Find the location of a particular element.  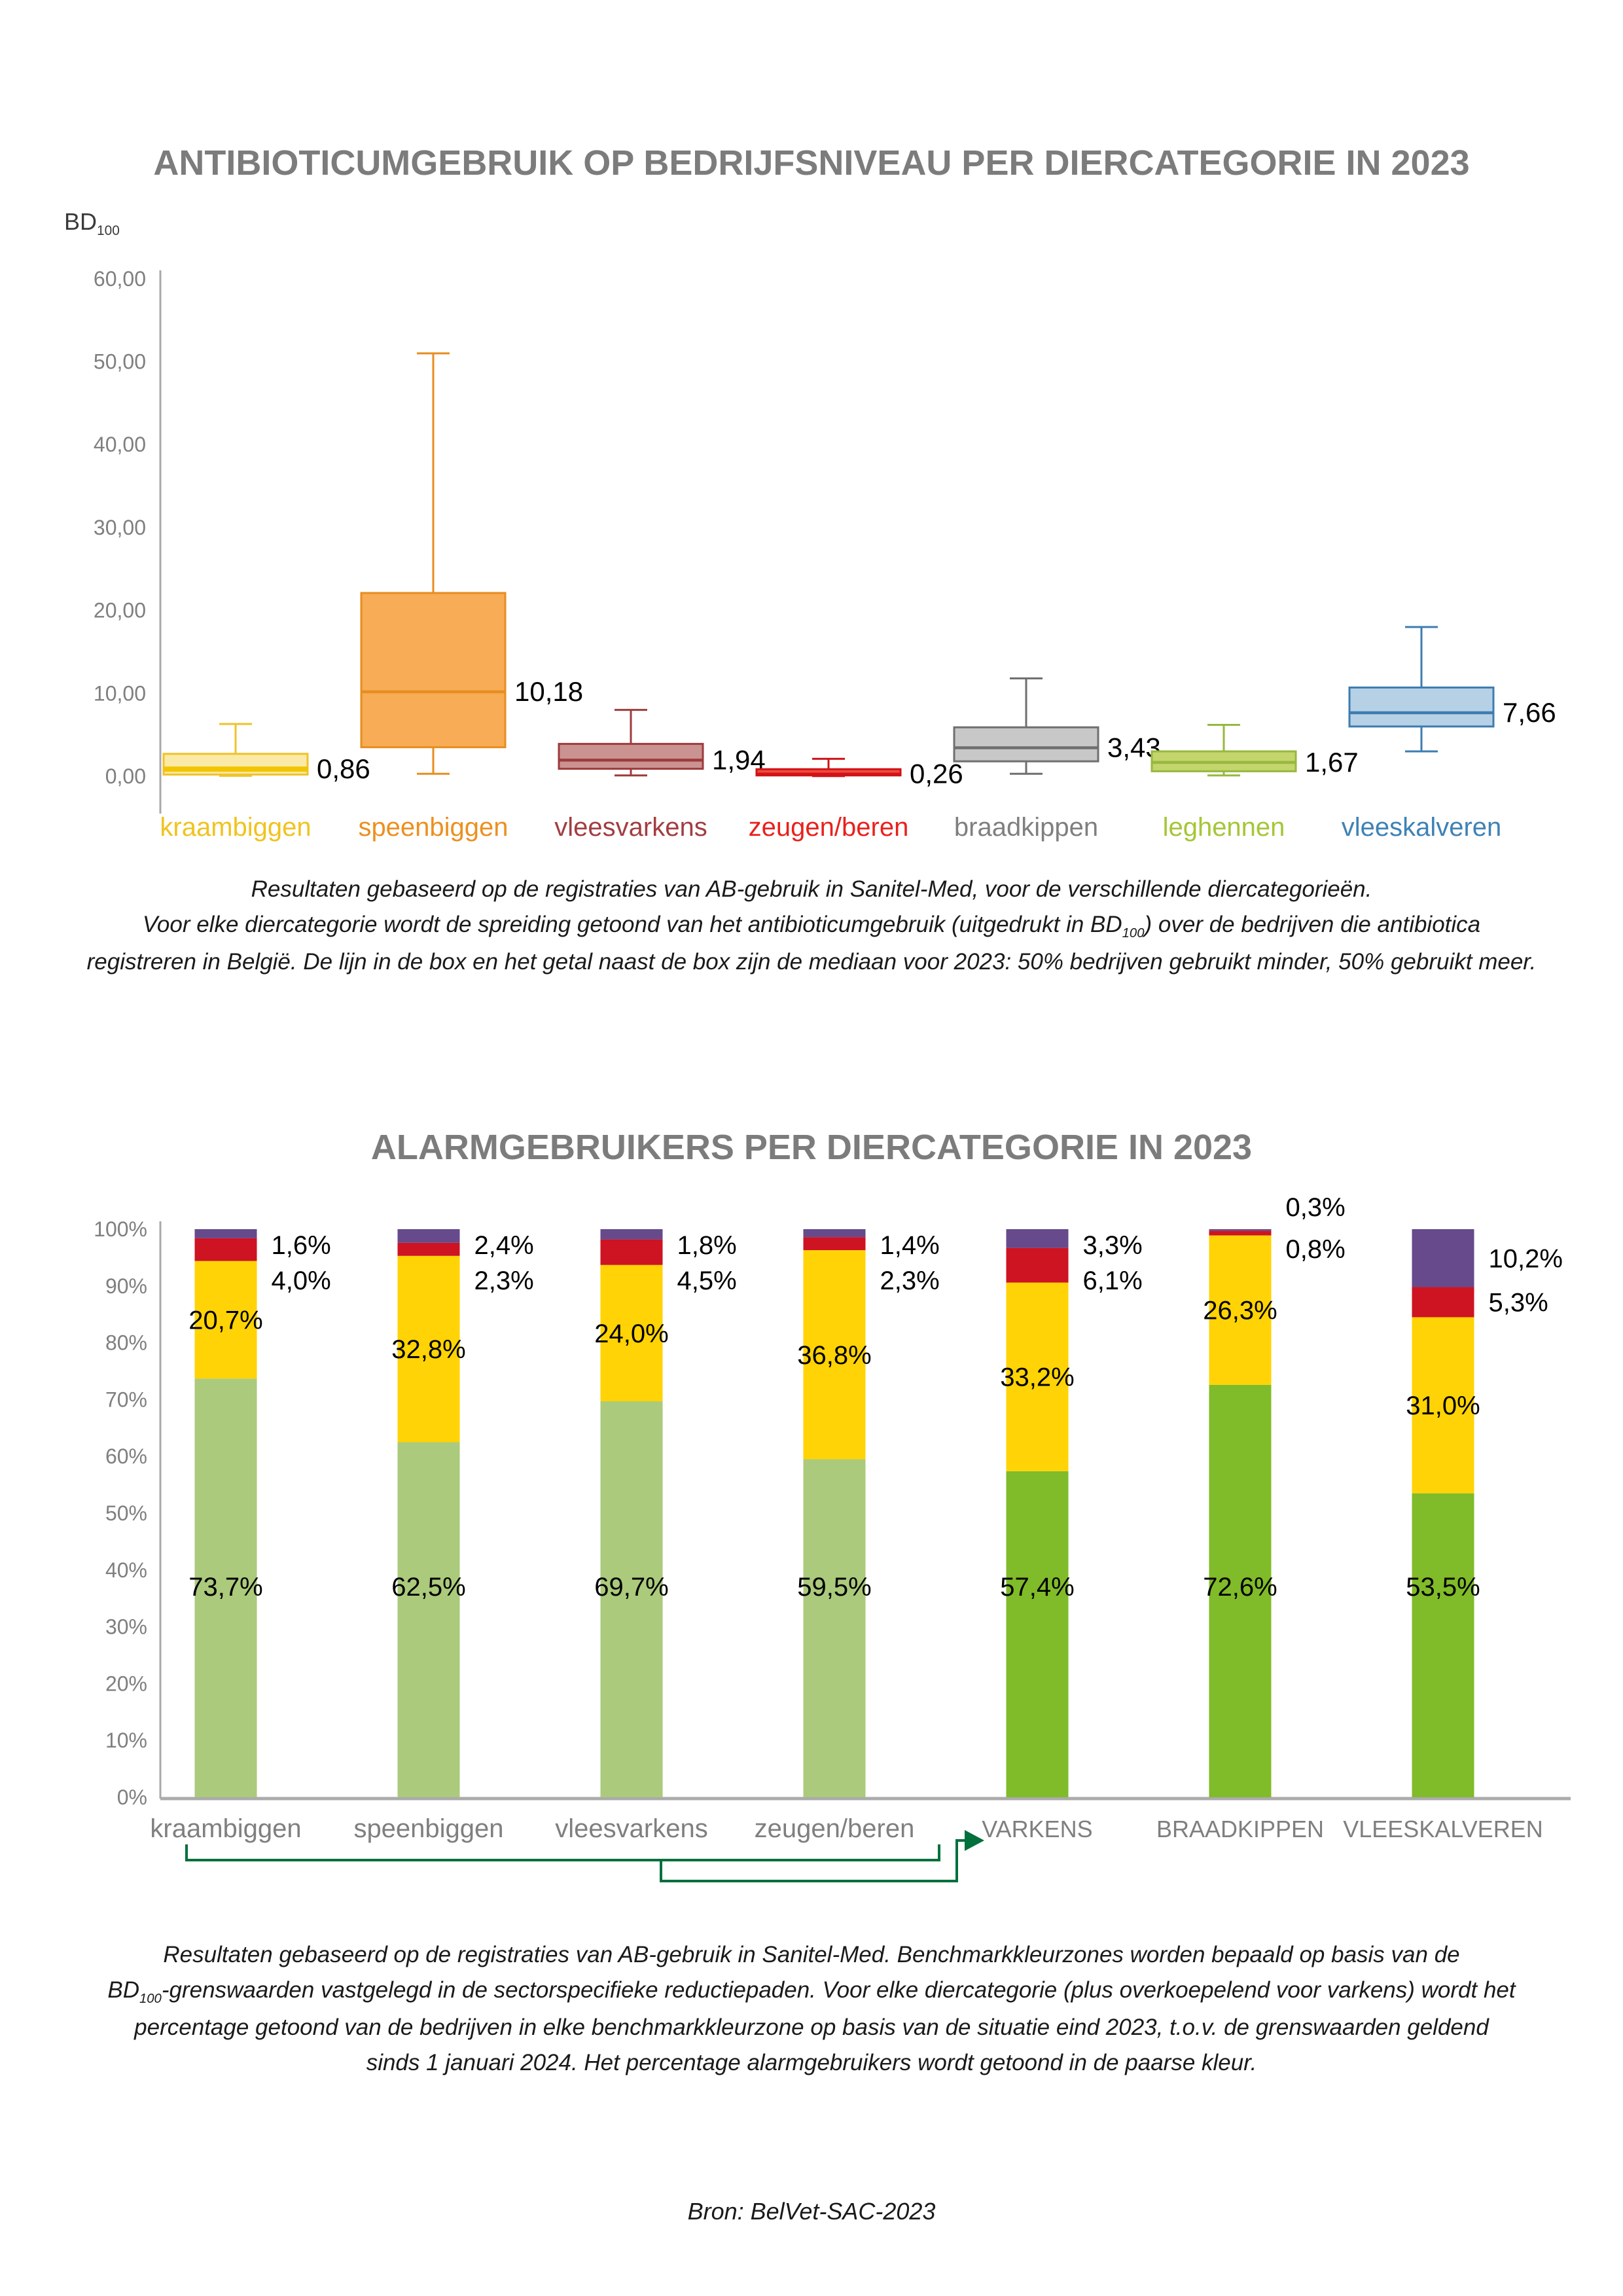

segment-2-varkens is located at coordinates (1037, 1265).